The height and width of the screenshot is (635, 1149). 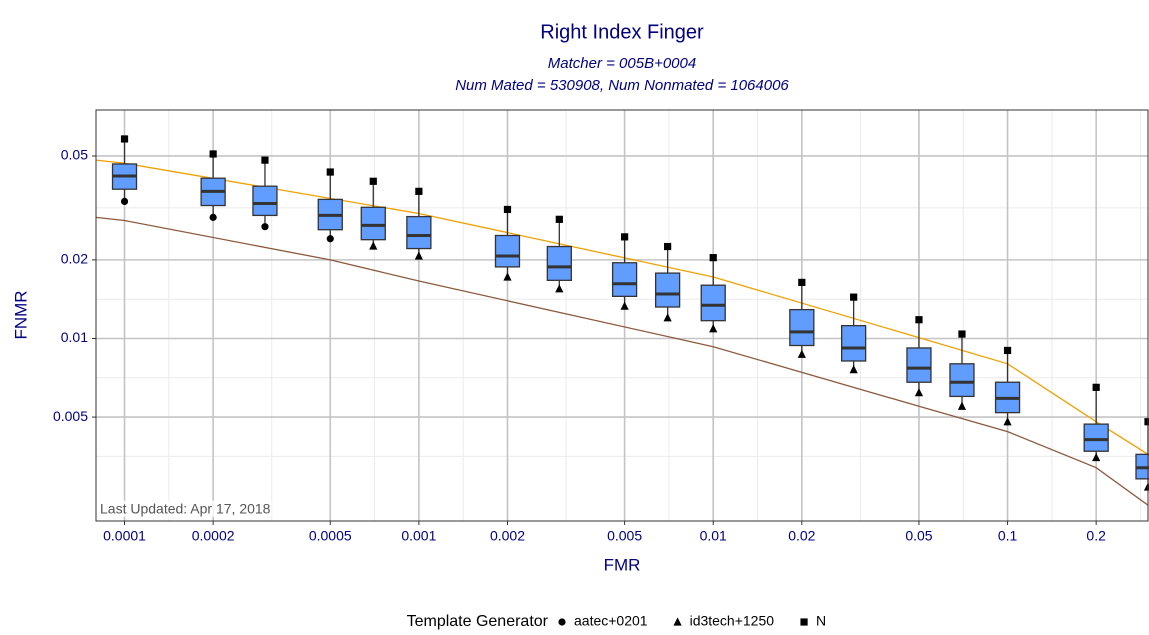 What do you see at coordinates (622, 564) in the screenshot?
I see `x-axis-label: FMR` at bounding box center [622, 564].